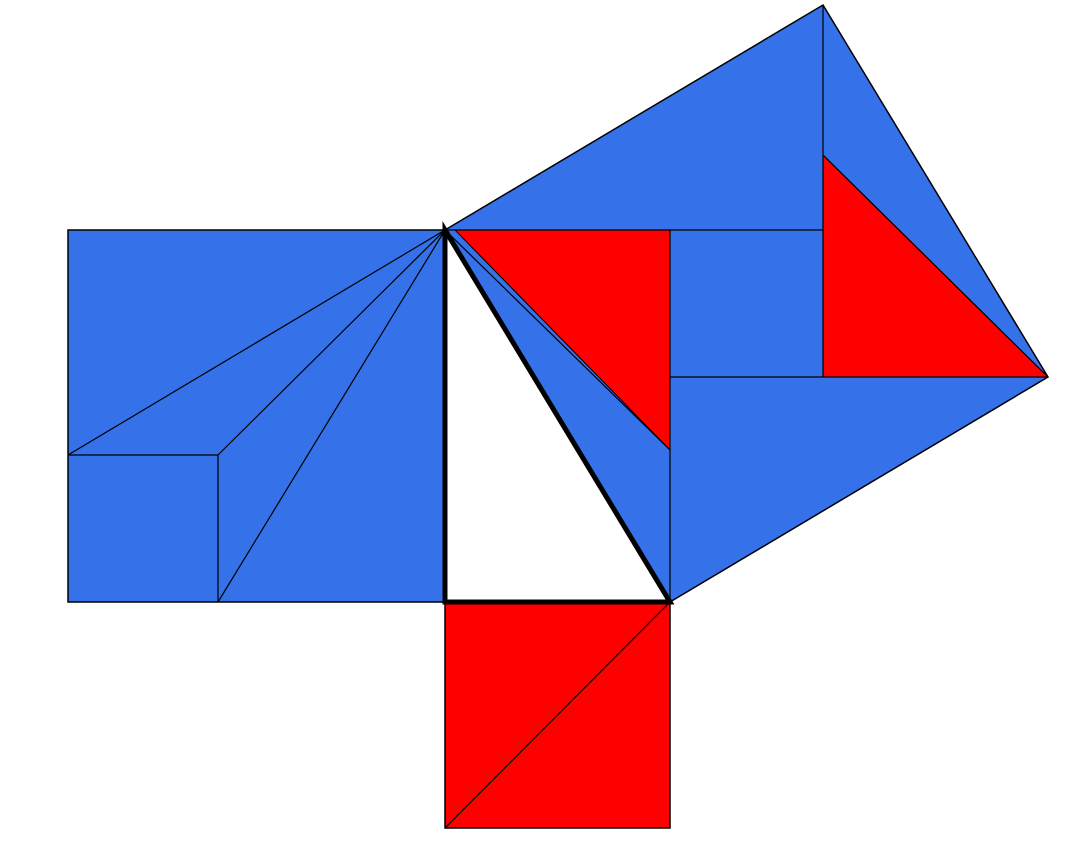 The width and height of the screenshot is (1076, 842). Describe the element at coordinates (557, 340) in the screenshot. I see `hypotenuse-red-triangle-top-hypotenuse` at that location.